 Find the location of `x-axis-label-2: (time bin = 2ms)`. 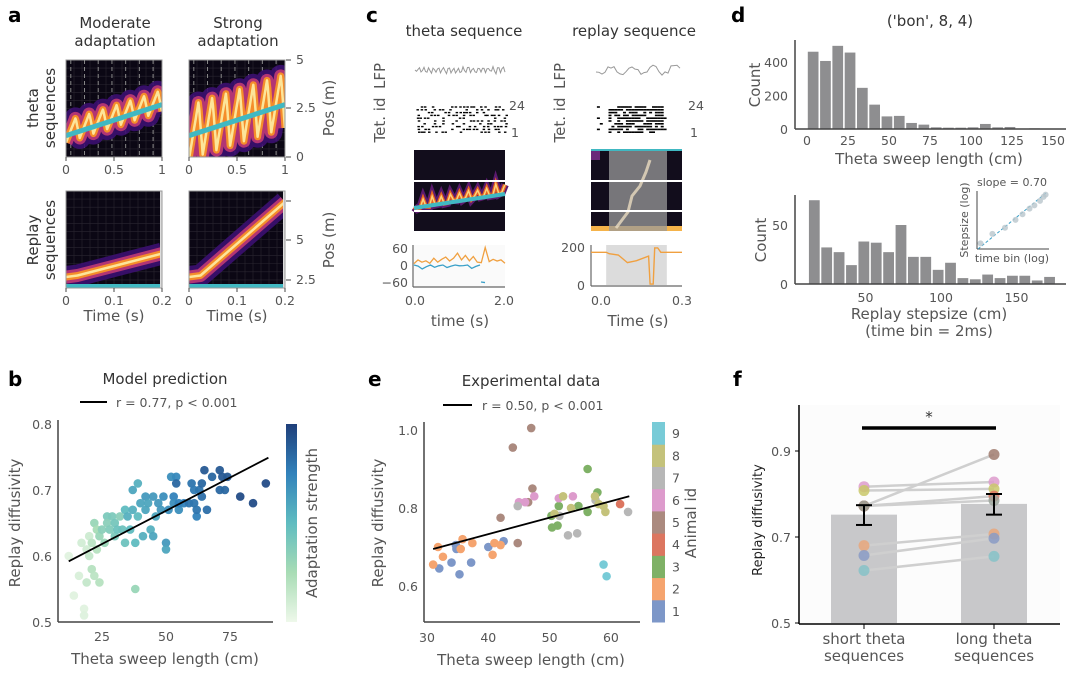

x-axis-label-2: (time bin = 2ms) is located at coordinates (929, 331).